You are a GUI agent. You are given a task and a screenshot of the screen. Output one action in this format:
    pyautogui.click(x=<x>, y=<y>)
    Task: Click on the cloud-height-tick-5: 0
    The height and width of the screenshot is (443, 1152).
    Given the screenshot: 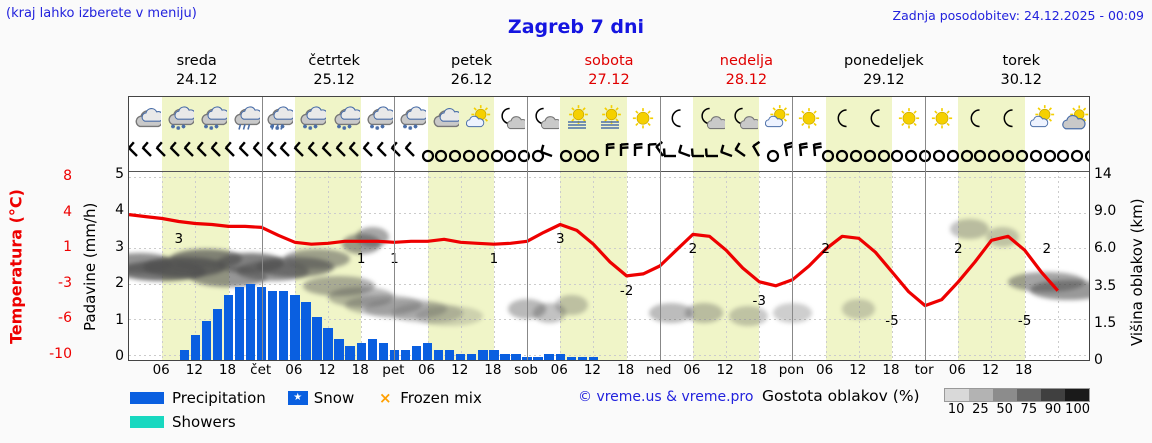 What is the action you would take?
    pyautogui.click(x=1098, y=360)
    